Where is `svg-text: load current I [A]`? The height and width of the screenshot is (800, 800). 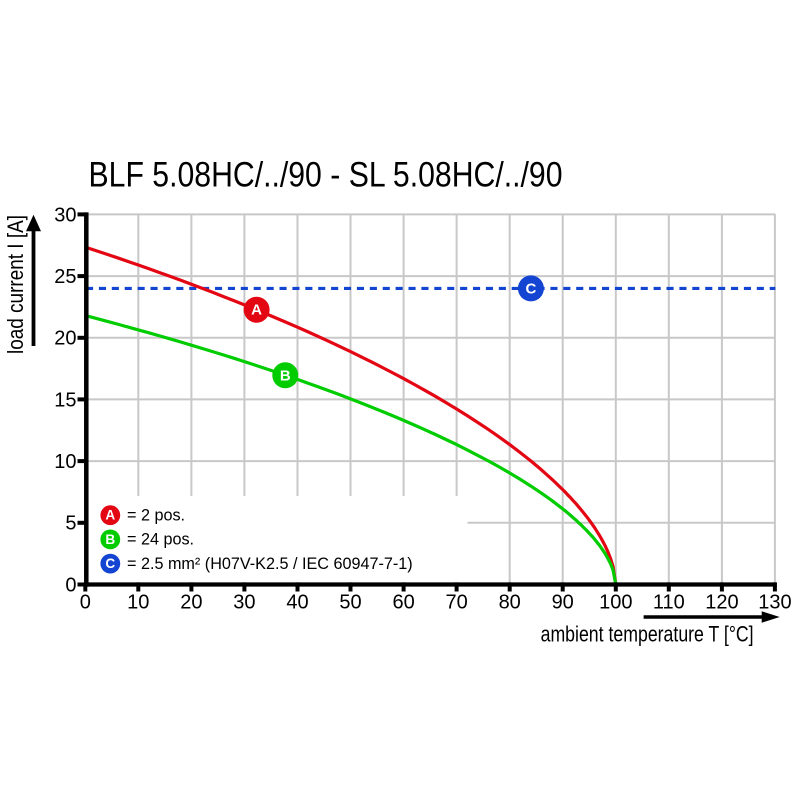
svg-text: load current I [A] is located at coordinates (15, 284).